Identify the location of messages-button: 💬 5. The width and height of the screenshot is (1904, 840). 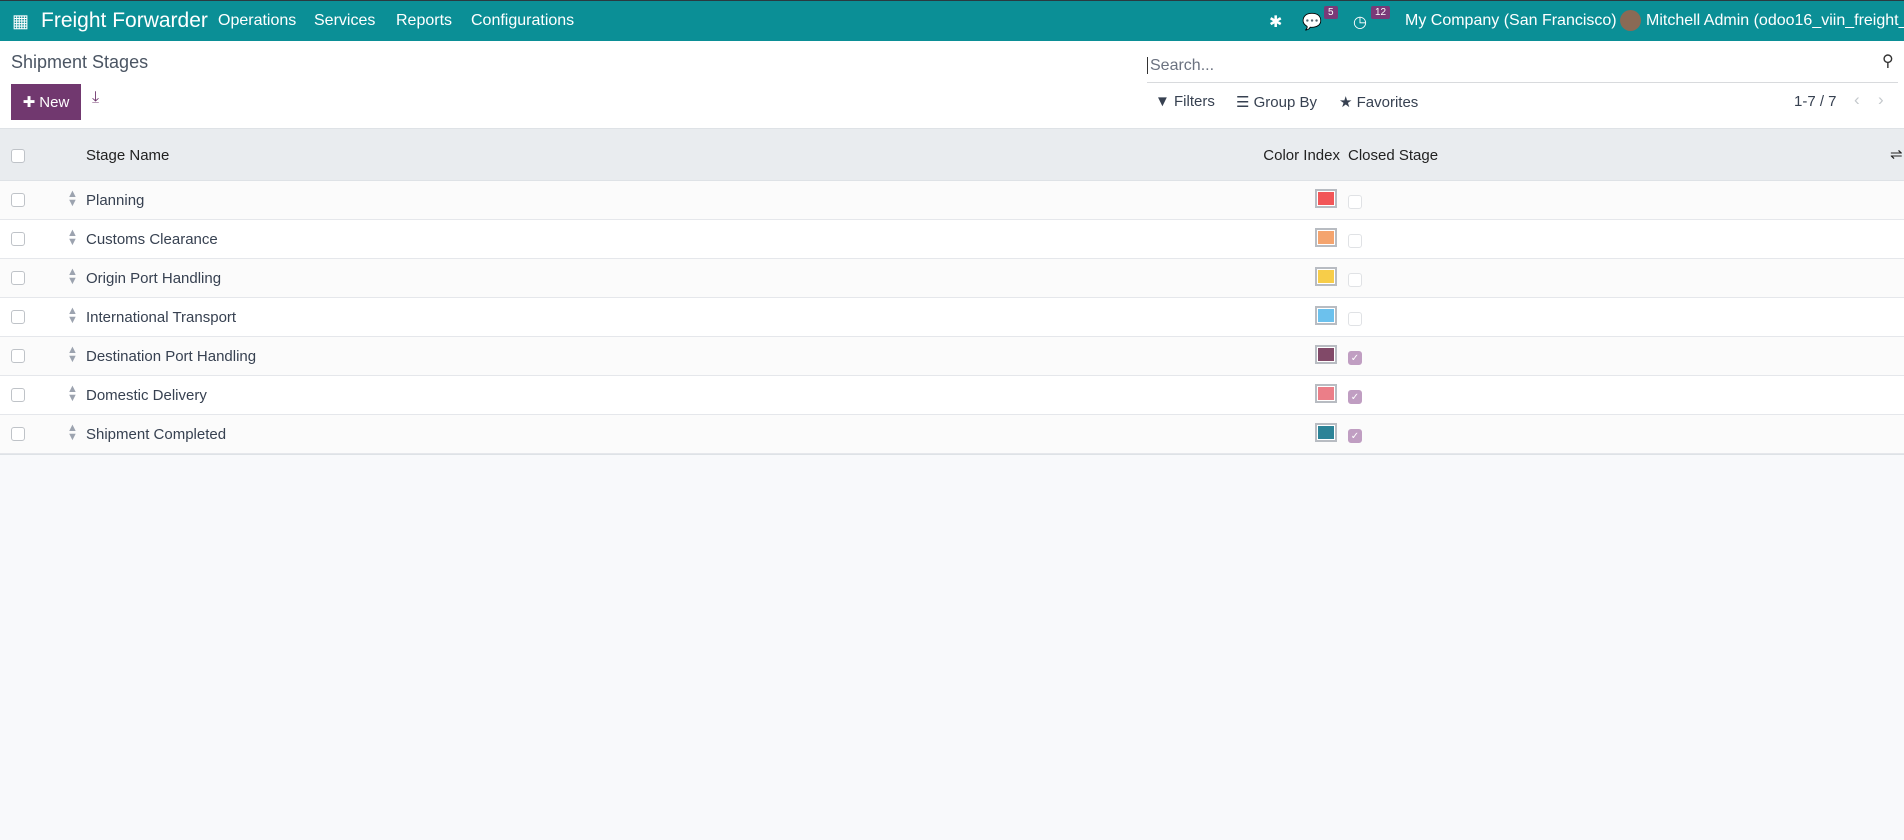
(1320, 19).